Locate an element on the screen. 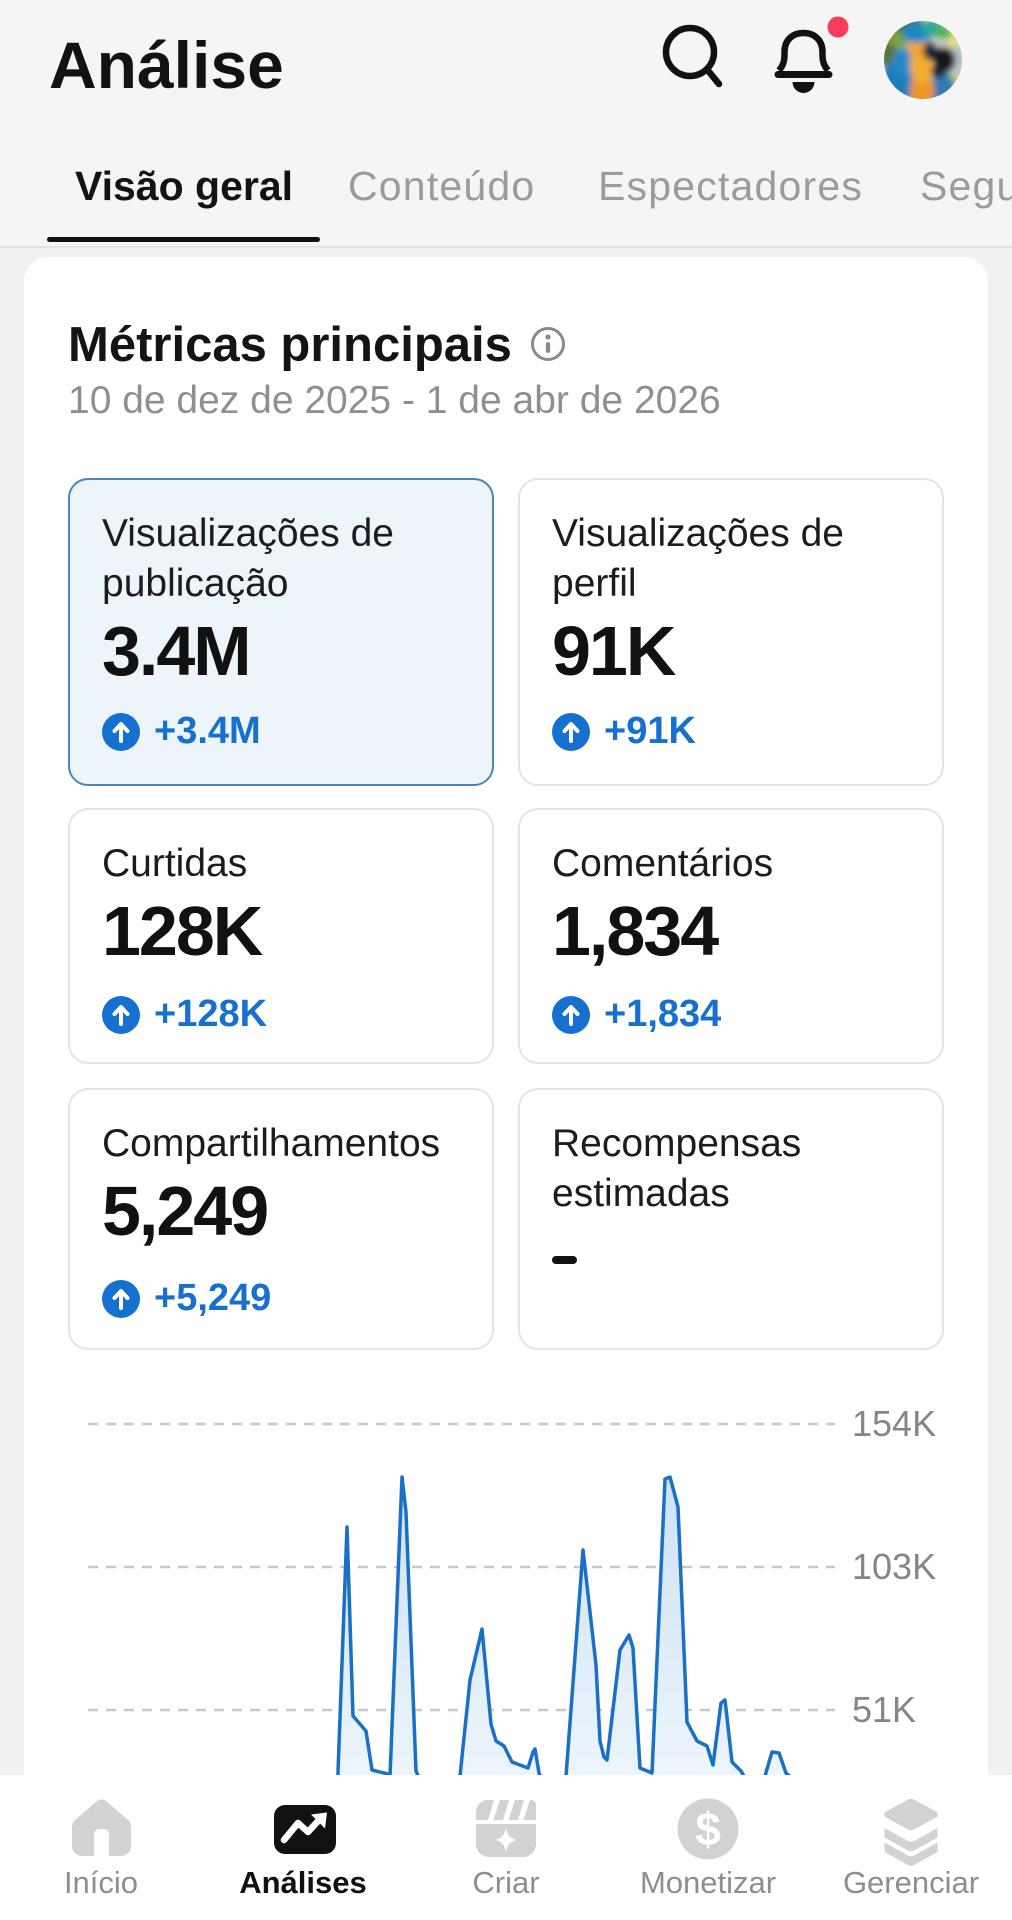 The image size is (1012, 1920). svg-text: 51K is located at coordinates (884, 1709).